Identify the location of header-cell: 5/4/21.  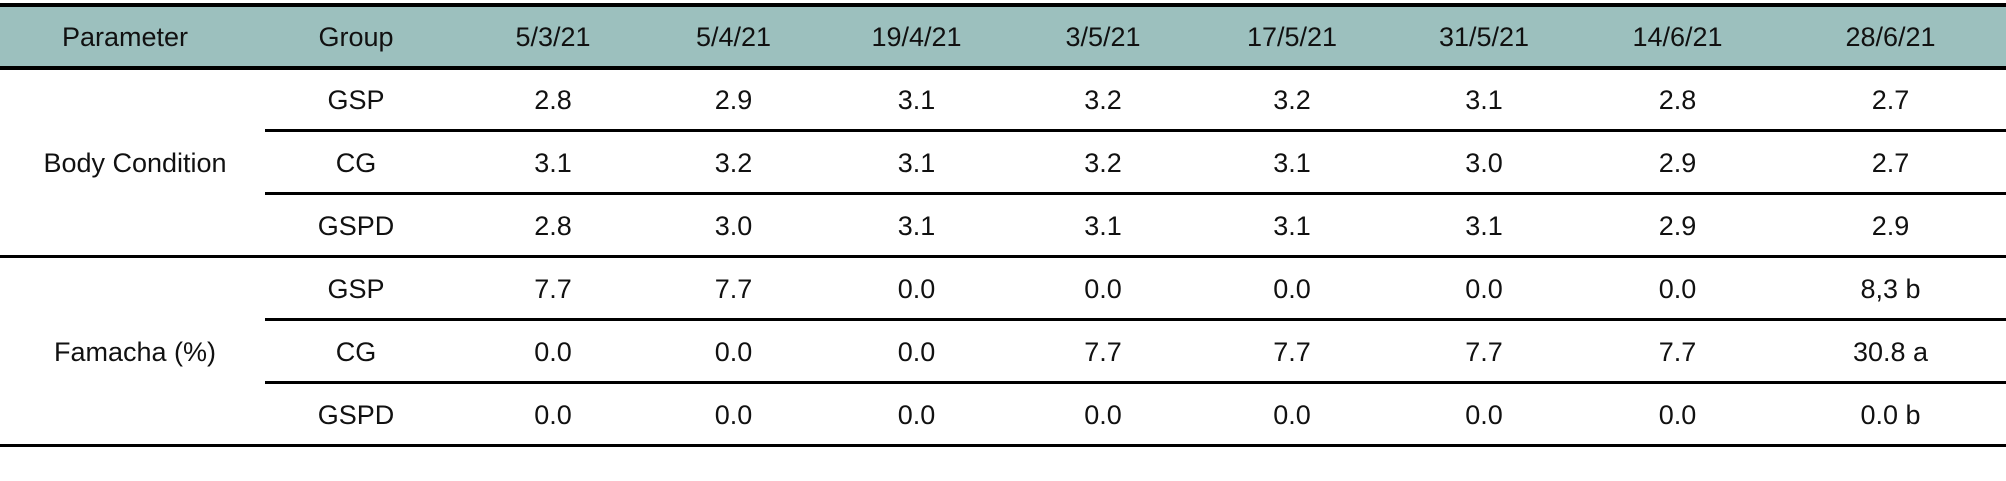
(733, 37).